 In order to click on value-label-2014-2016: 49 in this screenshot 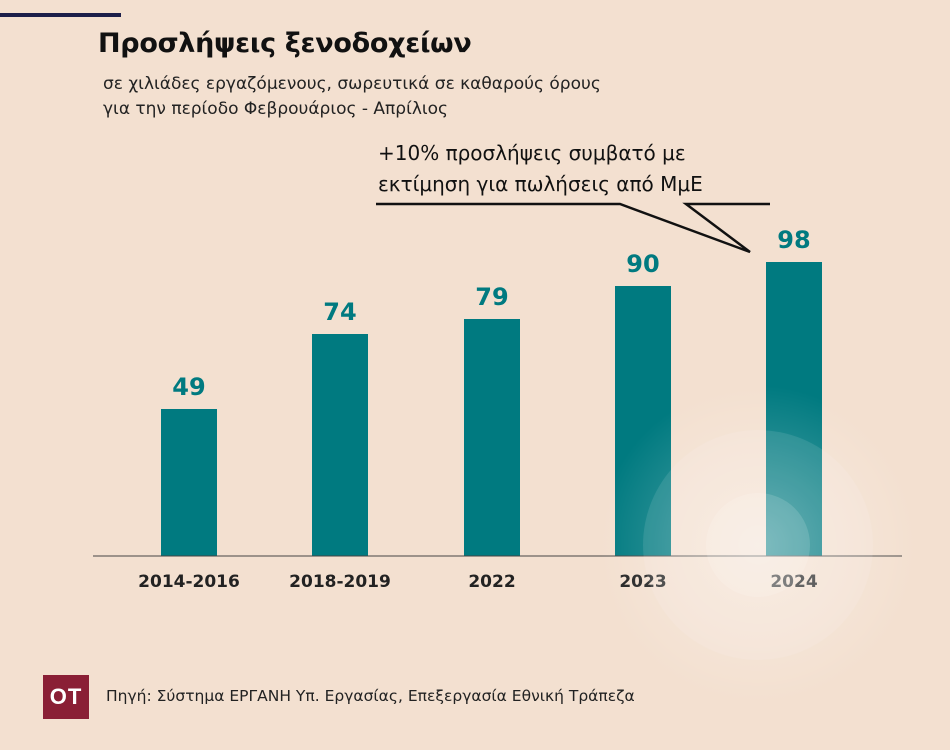, I will do `click(188, 387)`.